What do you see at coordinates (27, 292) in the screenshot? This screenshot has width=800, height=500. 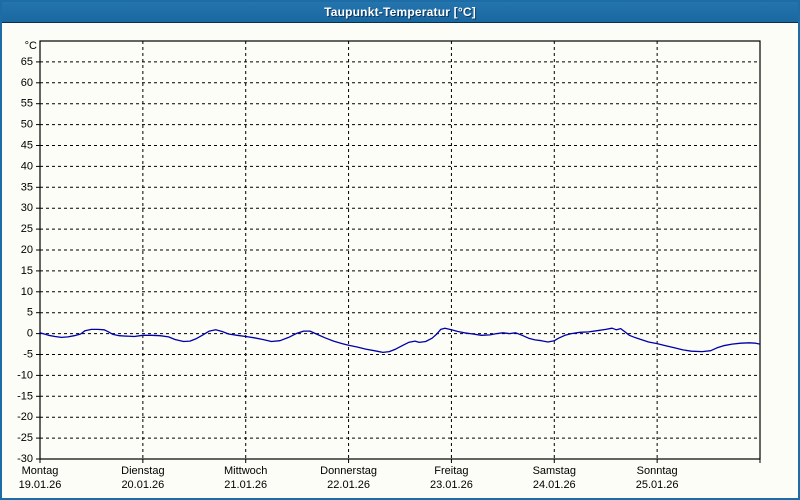 I see `svg-text: 10` at bounding box center [27, 292].